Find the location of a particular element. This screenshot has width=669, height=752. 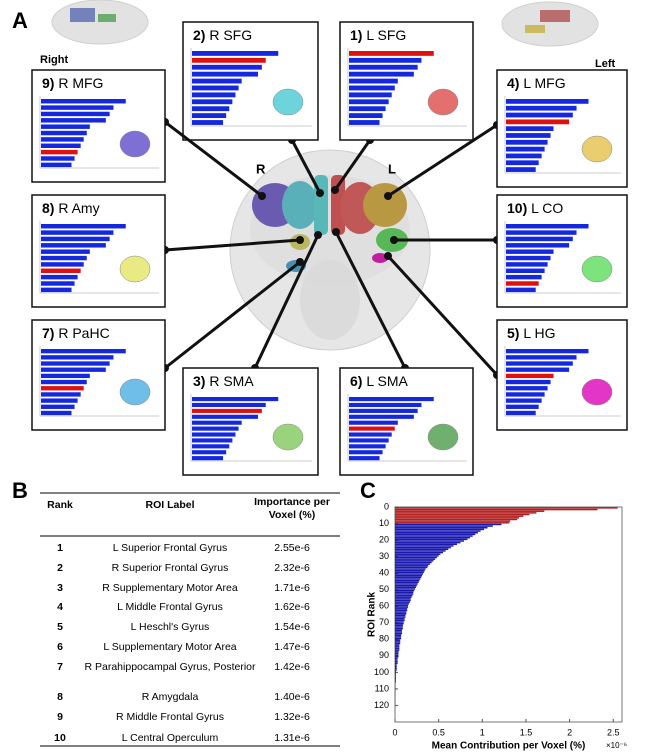

roi-title: 7) R PaHC is located at coordinates (76, 333).